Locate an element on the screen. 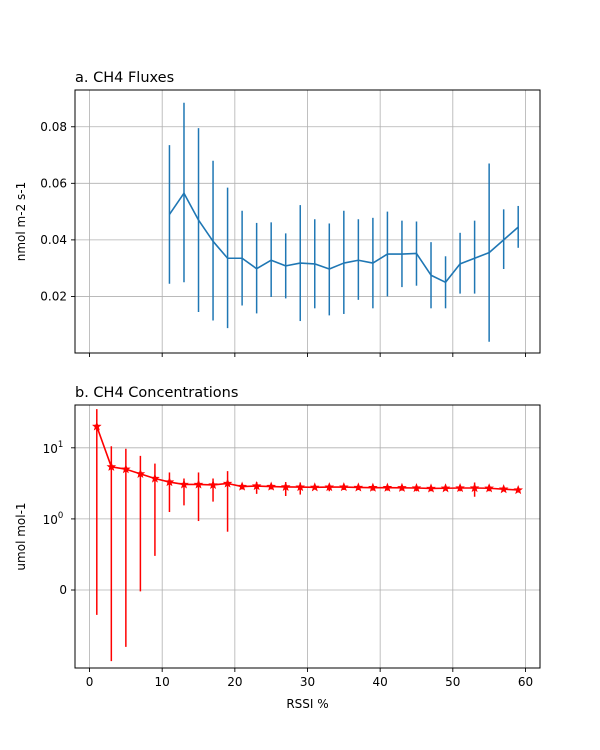 This screenshot has height=750, width=600. x-tick-label: 30 is located at coordinates (307, 682).